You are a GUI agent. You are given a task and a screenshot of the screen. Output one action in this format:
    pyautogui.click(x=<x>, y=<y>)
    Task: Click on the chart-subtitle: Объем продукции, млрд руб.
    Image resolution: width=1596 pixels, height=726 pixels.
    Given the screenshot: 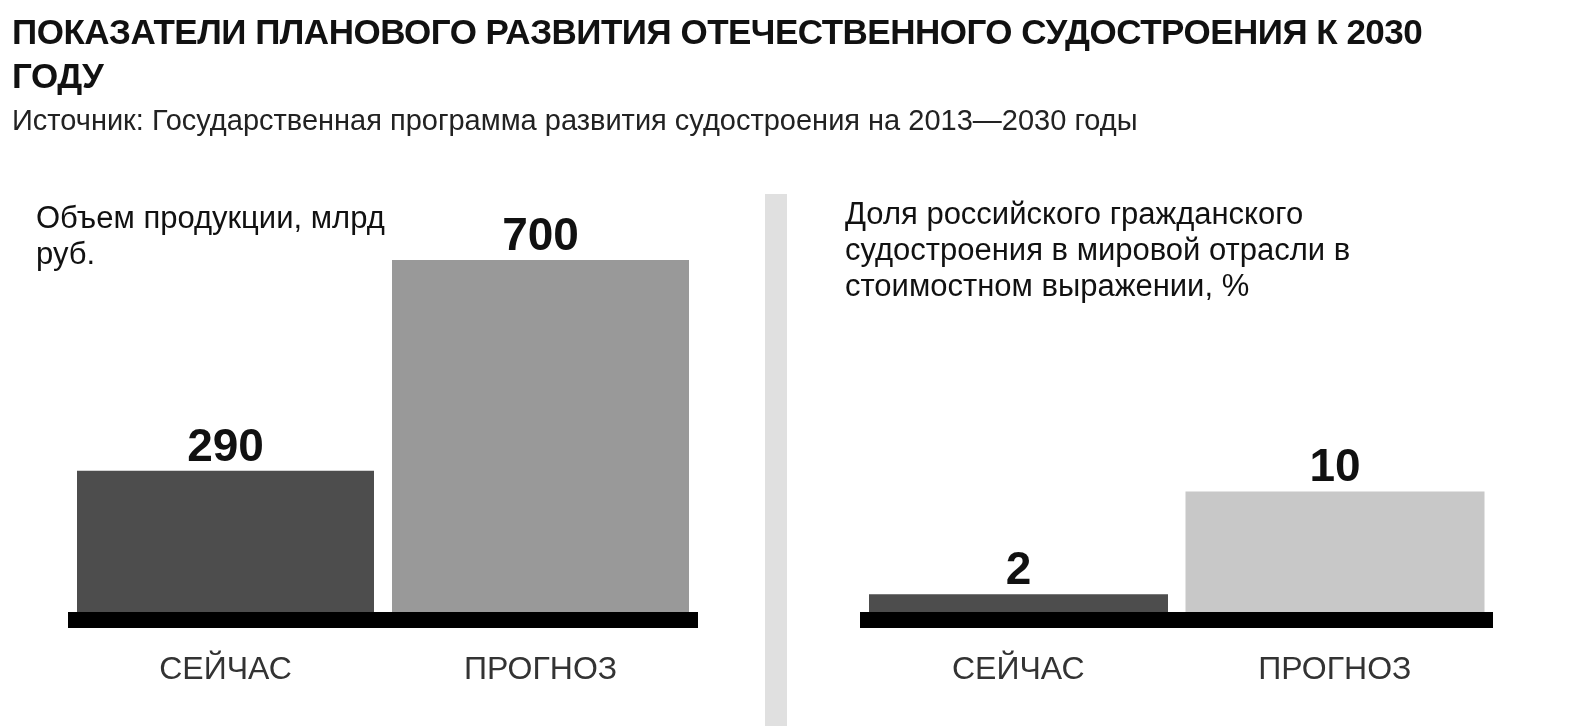 What is the action you would take?
    pyautogui.click(x=211, y=236)
    